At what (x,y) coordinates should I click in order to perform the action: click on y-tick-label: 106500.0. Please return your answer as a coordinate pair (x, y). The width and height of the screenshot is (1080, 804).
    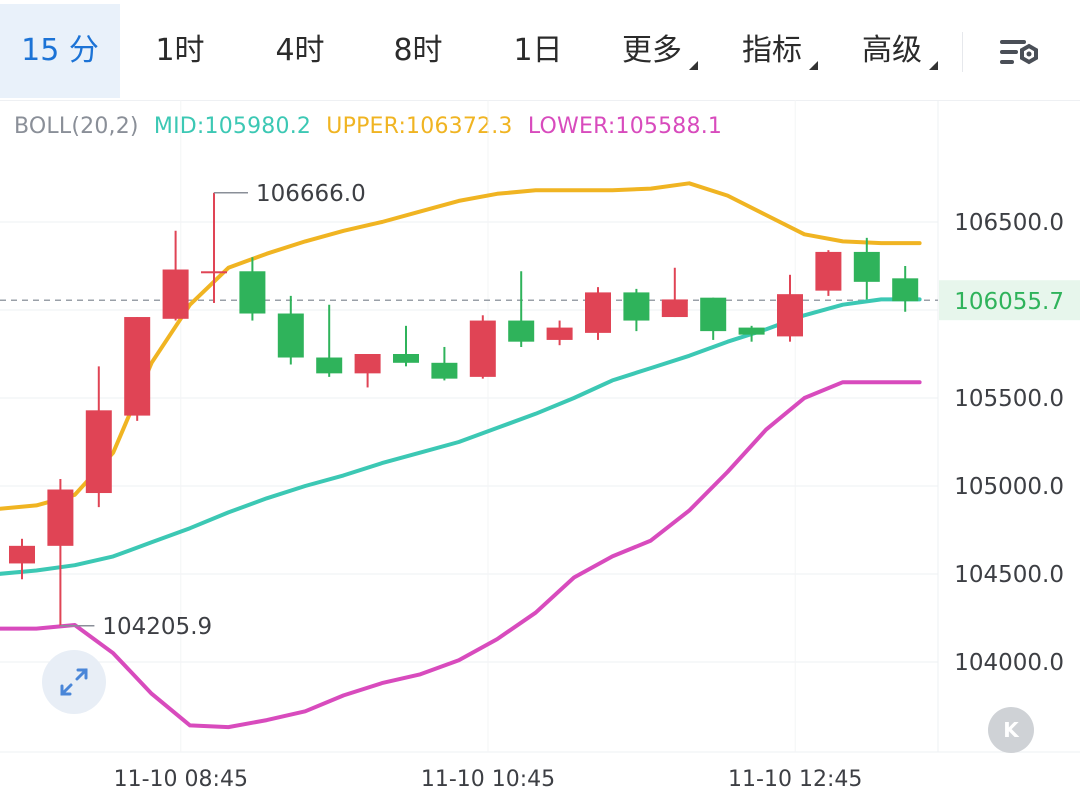
    Looking at the image, I should click on (1009, 223).